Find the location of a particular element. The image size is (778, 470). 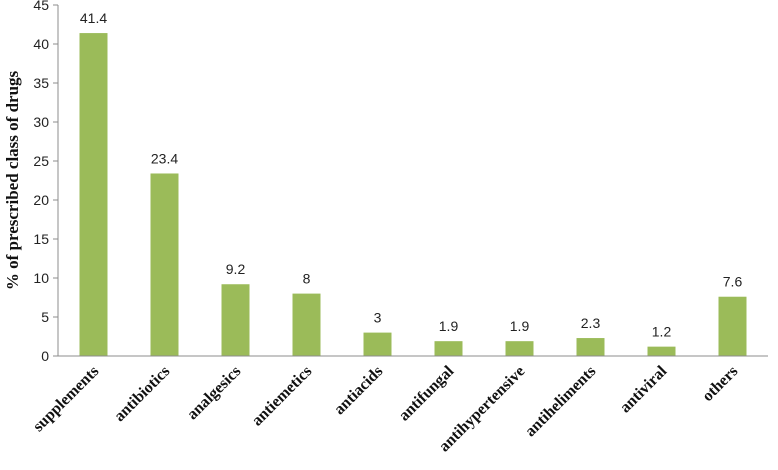

x-tick-label: antiviral is located at coordinates (644, 389).